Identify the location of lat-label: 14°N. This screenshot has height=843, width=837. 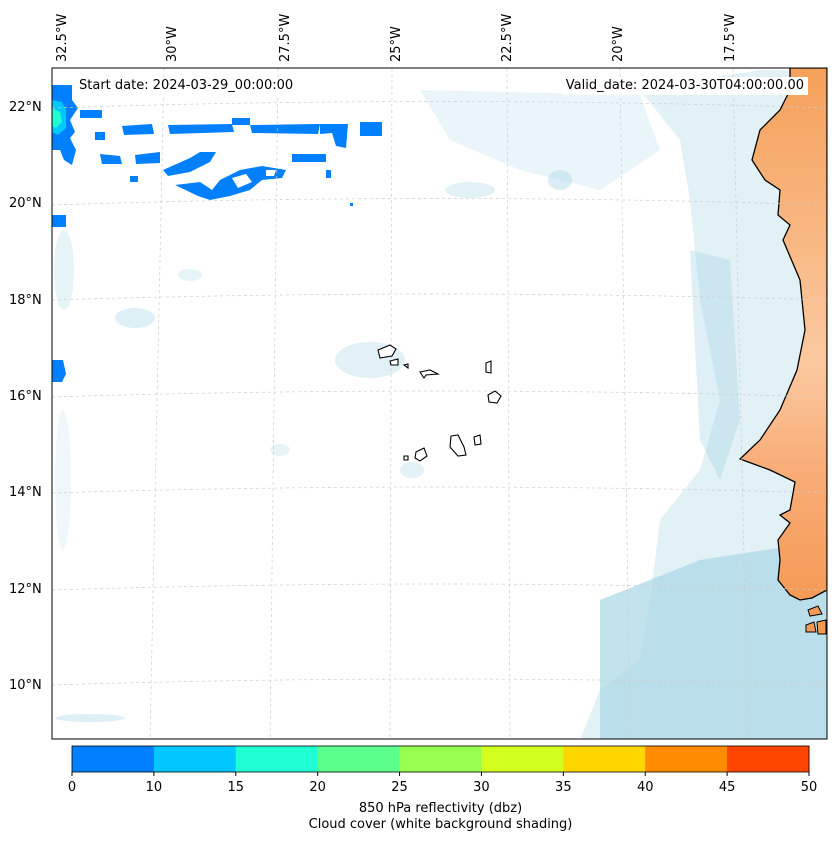
(25, 492).